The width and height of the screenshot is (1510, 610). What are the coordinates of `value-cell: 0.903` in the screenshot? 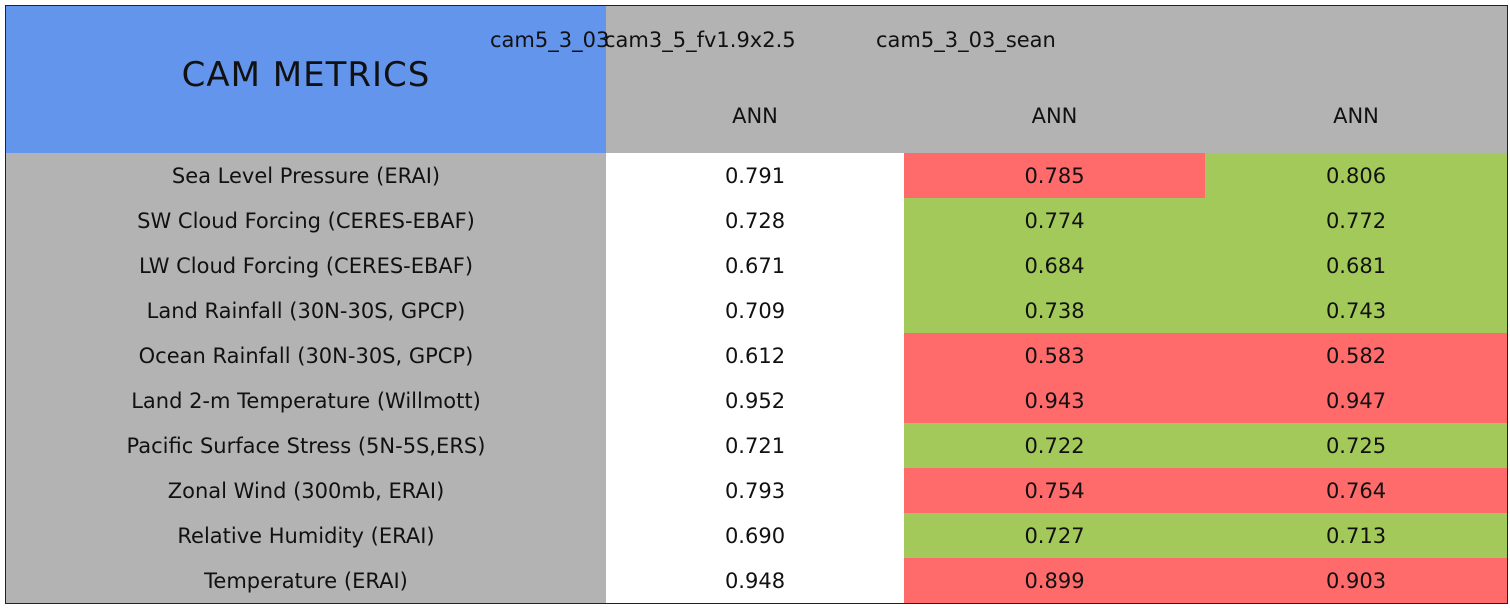 It's located at (1356, 581).